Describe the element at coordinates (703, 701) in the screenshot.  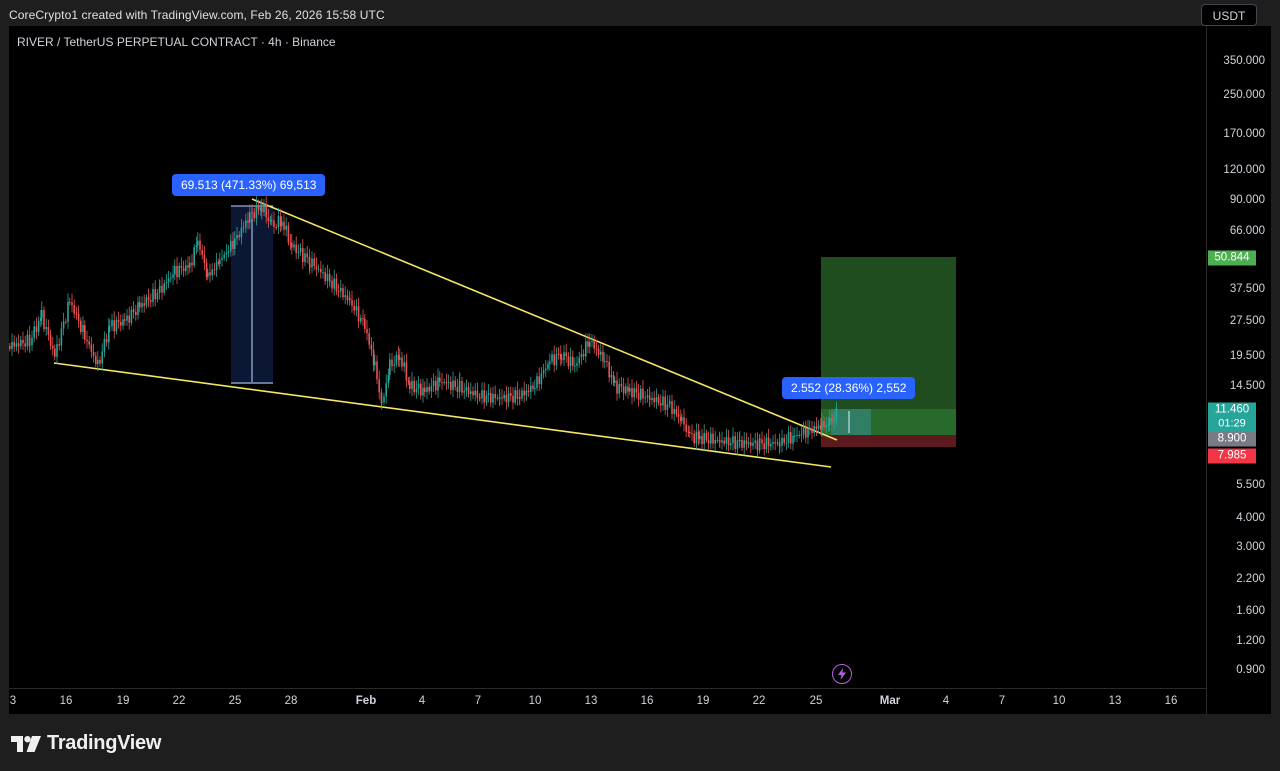
I see `time-tick: 19` at that location.